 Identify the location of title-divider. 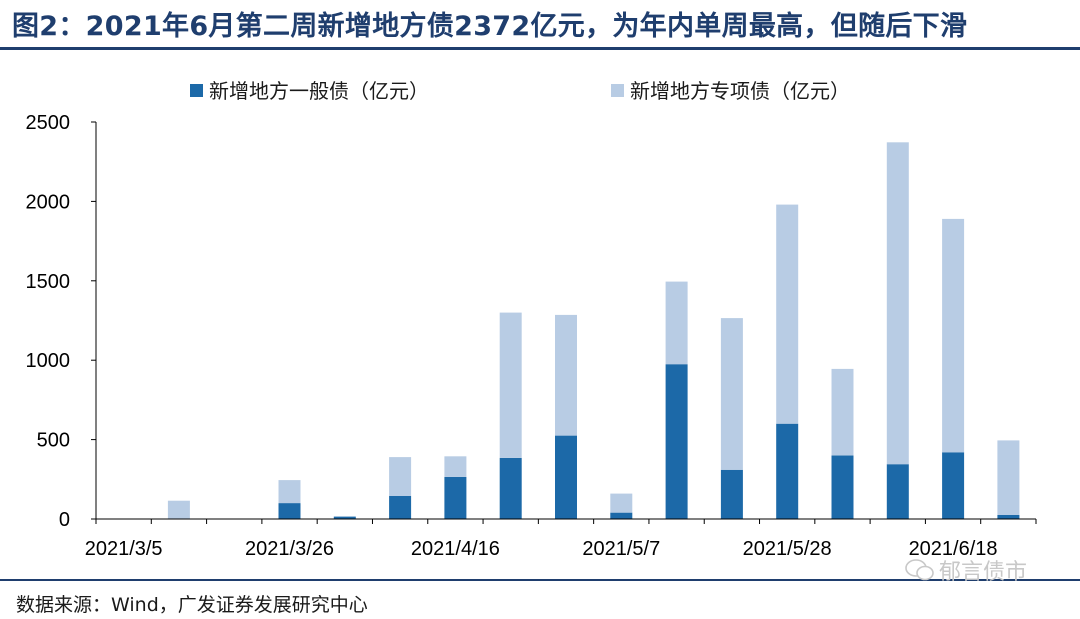
(540, 48).